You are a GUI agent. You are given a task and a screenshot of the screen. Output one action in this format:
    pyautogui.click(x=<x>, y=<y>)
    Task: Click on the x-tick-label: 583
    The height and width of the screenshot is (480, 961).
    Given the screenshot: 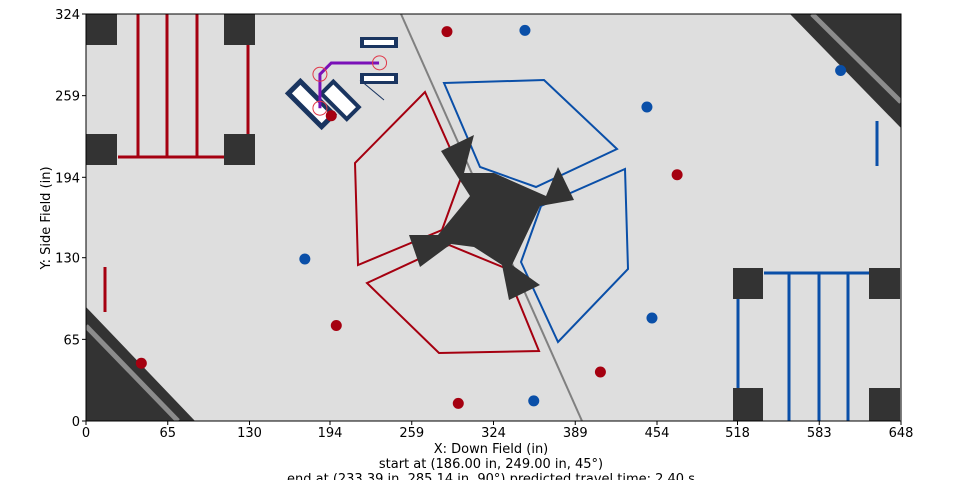 What is the action you would take?
    pyautogui.click(x=819, y=433)
    